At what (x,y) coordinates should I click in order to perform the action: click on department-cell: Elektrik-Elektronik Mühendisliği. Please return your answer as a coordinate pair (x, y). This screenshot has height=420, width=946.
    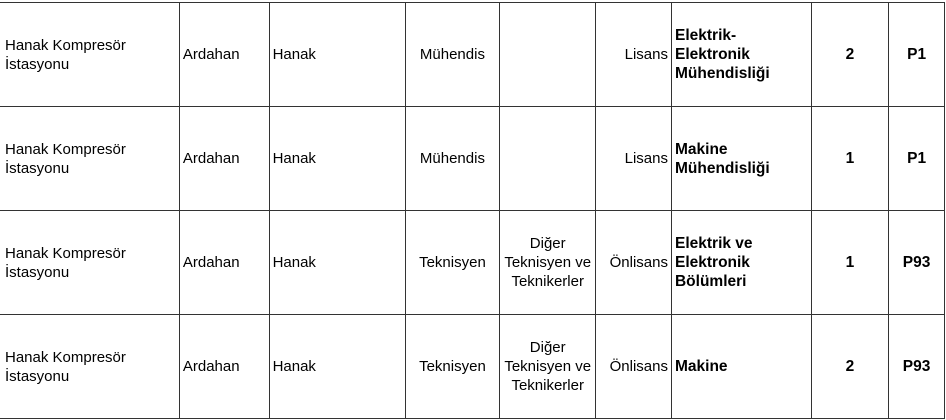
    Looking at the image, I should click on (741, 54).